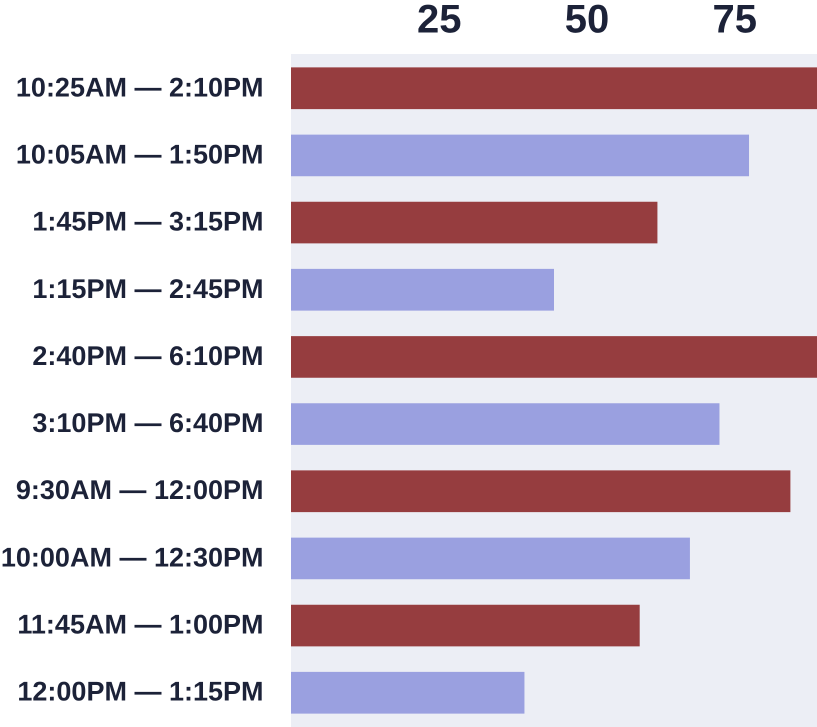 Image resolution: width=817 pixels, height=727 pixels. I want to click on y-tick-label: 10:25AM — 2:10PM, so click(140, 87).